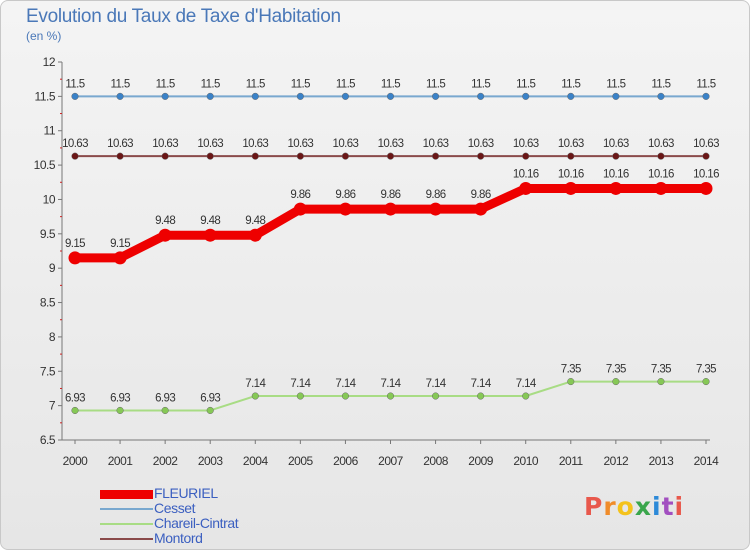 The width and height of the screenshot is (750, 550). I want to click on legend-label: Cesset, so click(175, 508).